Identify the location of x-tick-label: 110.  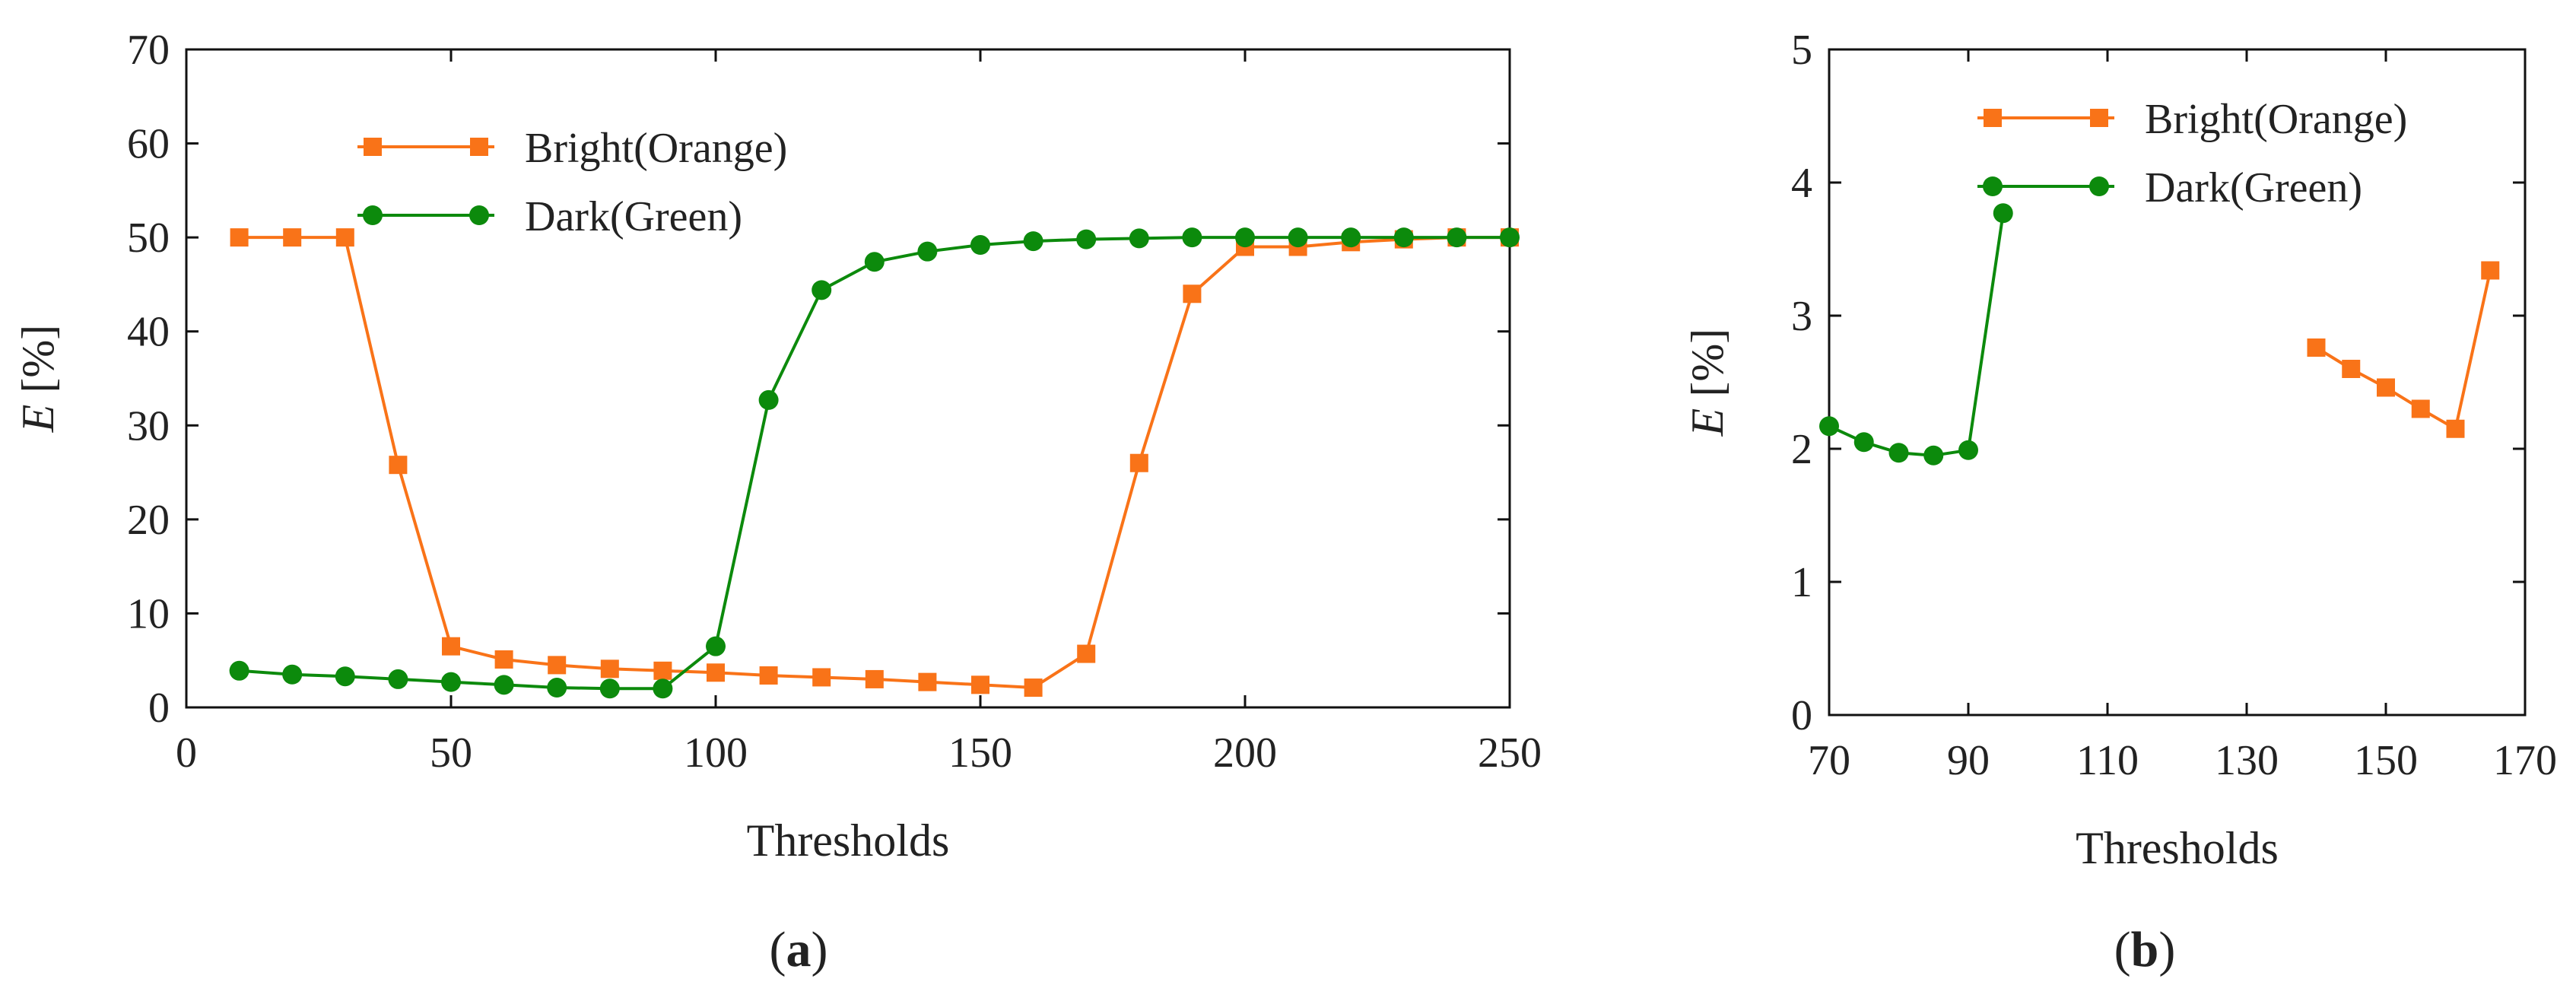
(2107, 760).